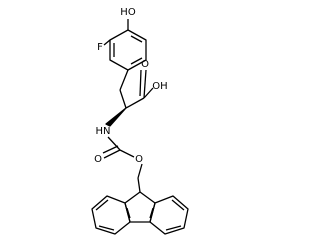 This screenshot has width=320, height=250. I want to click on atom-label: HO, so click(128, 12).